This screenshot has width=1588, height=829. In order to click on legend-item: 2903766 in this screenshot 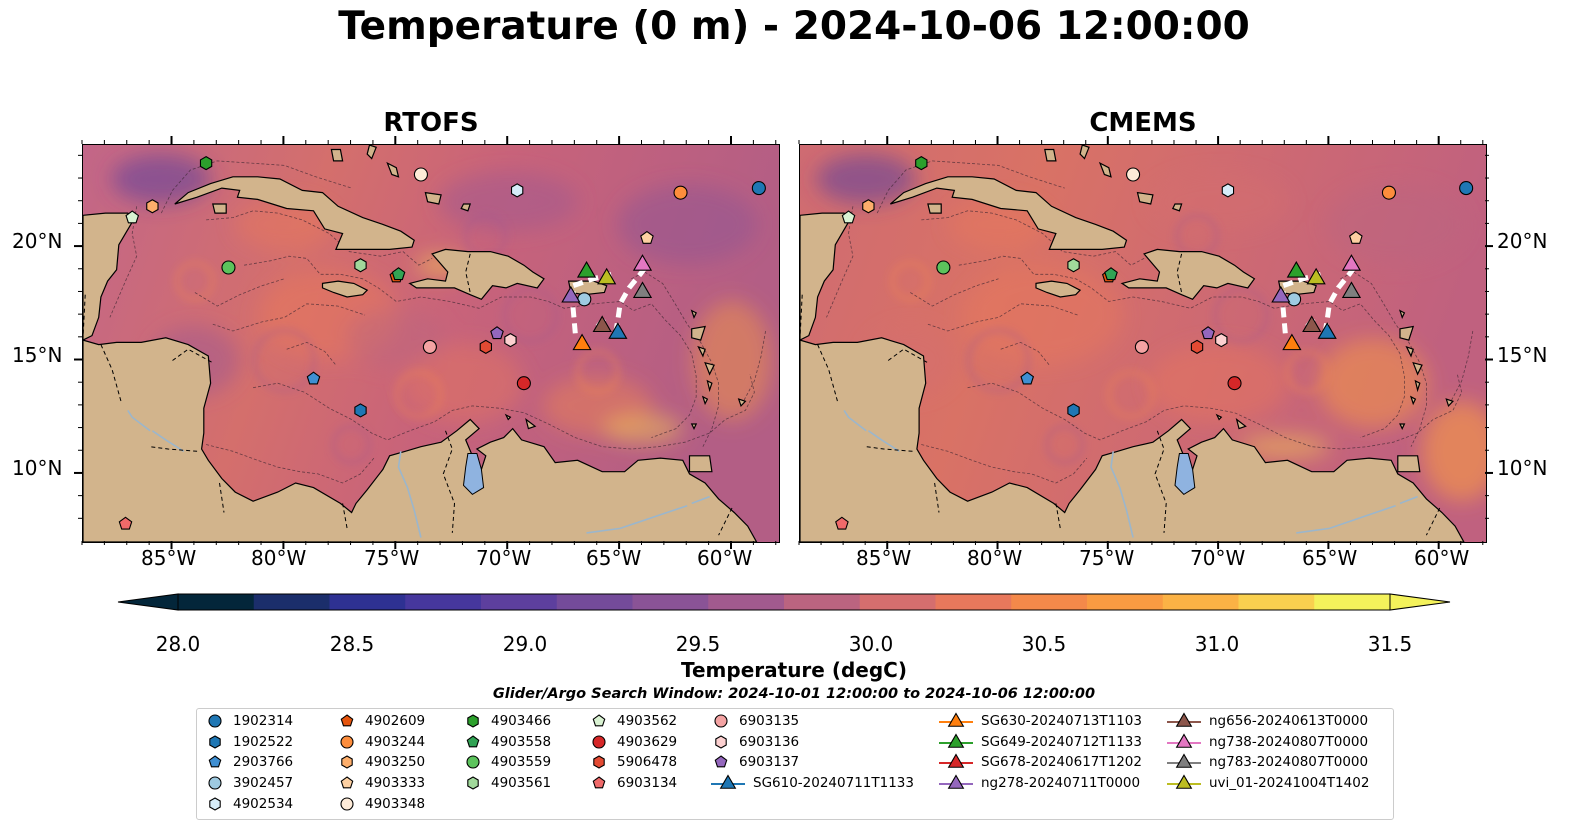, I will do `click(249, 762)`.